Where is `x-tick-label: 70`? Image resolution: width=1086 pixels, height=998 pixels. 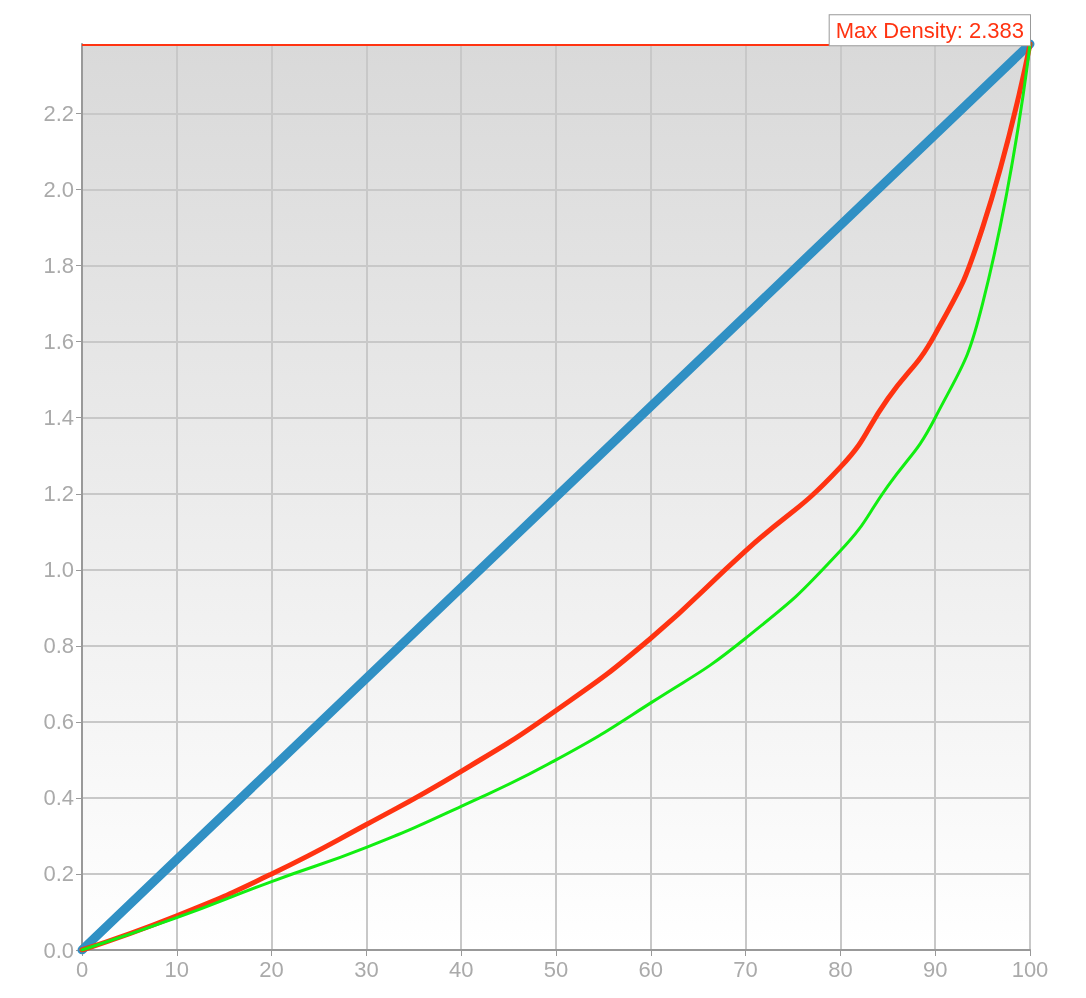 x-tick-label: 70 is located at coordinates (745, 969).